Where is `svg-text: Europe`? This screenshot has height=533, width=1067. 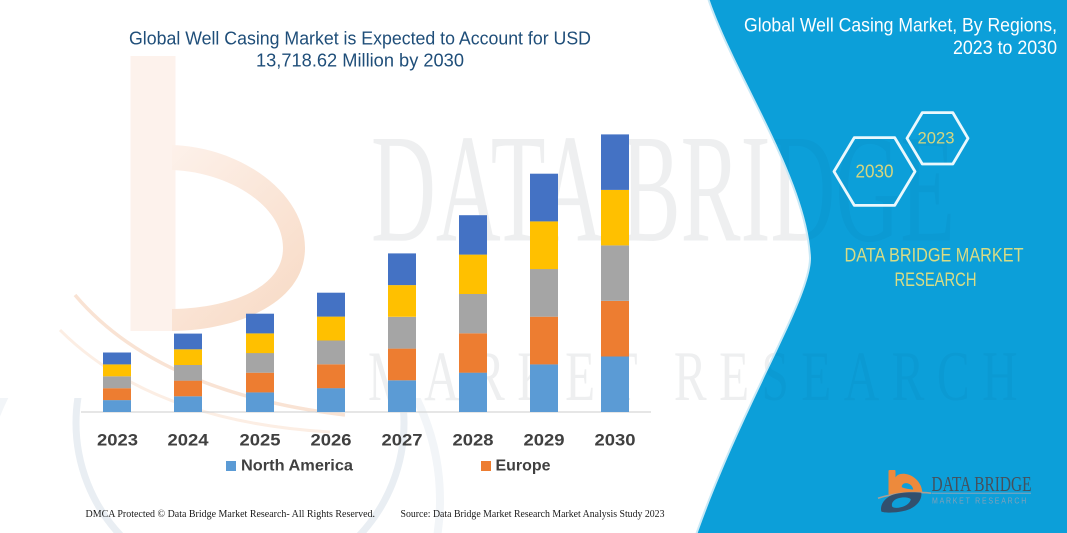 svg-text: Europe is located at coordinates (523, 466).